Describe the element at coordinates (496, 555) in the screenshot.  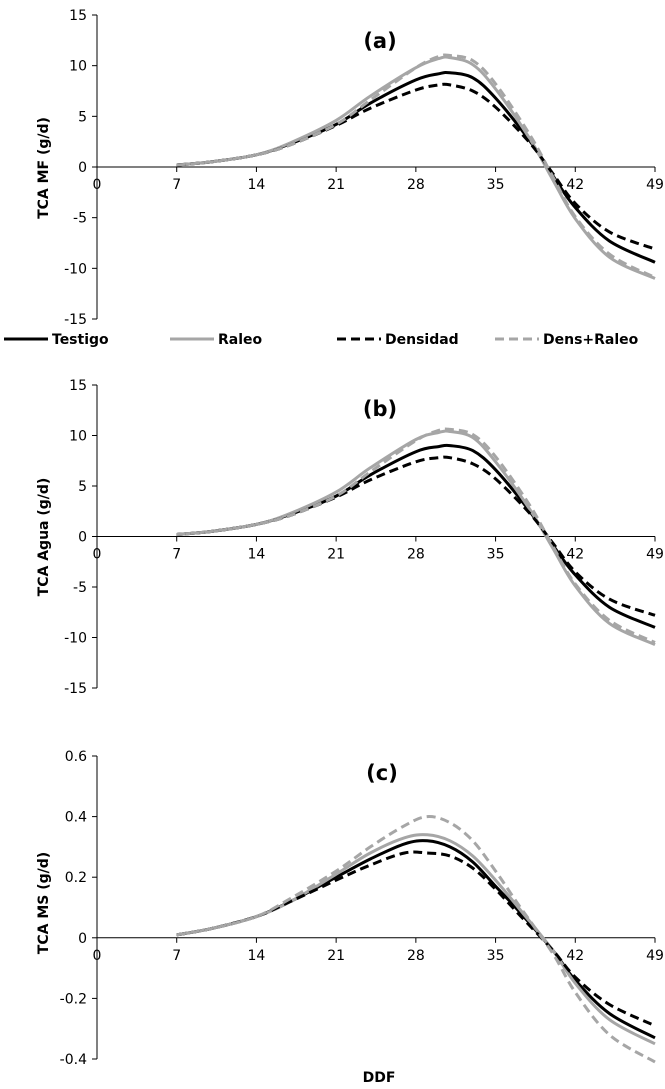
I see `panel-b-x-tick-label: 35` at that location.